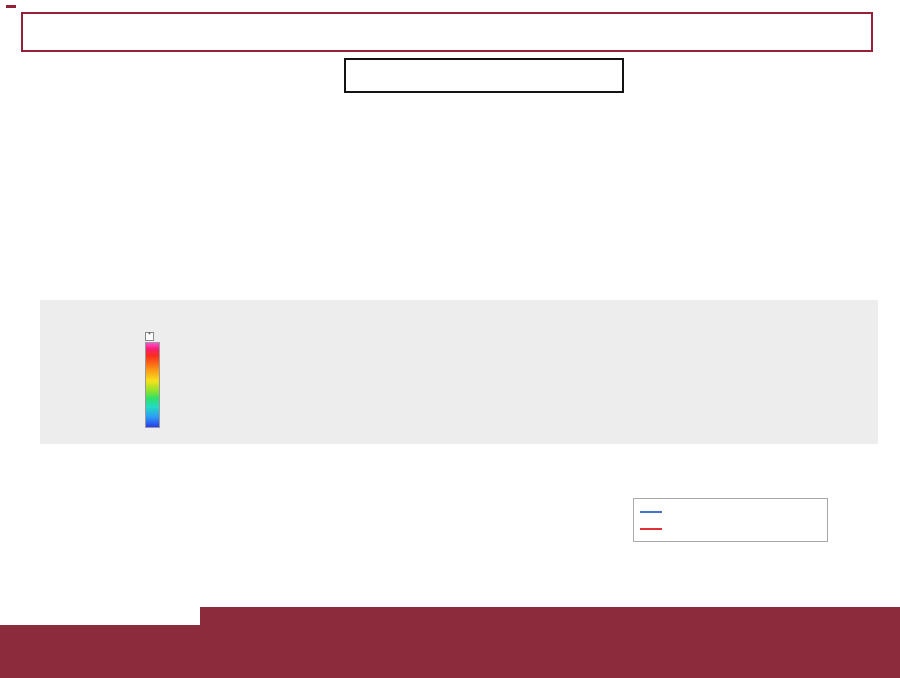 The image size is (900, 678). I want to click on footer-band, so click(450, 651).